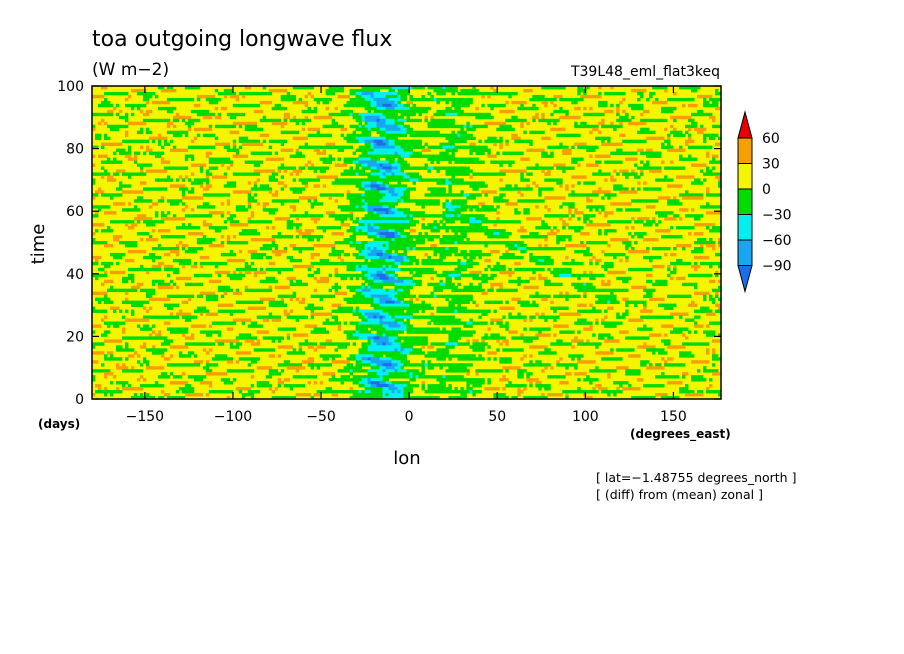  I want to click on x-tick-label: 50, so click(497, 417).